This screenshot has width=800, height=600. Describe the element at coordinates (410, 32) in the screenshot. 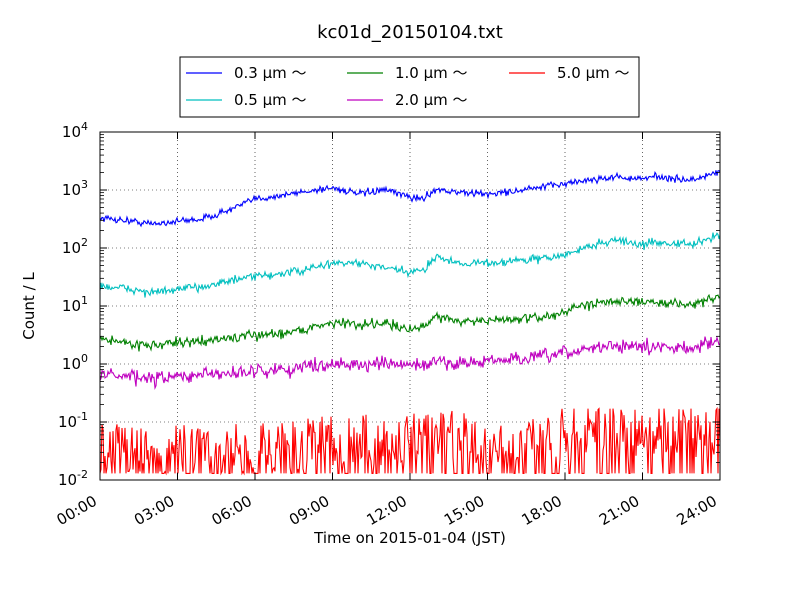

I see `chart-title: kc01d_20150104.txt` at that location.